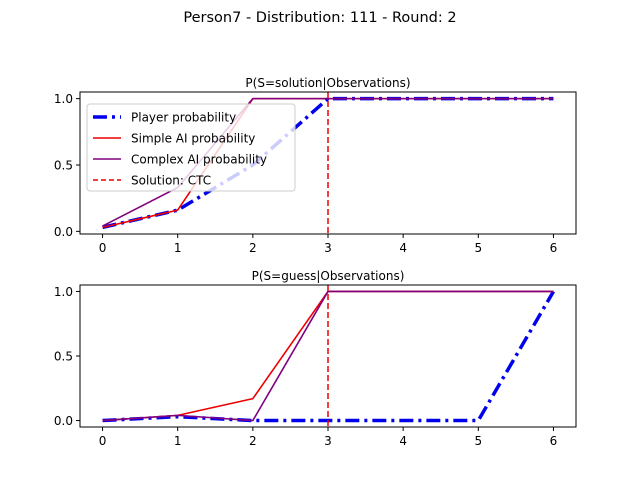 The width and height of the screenshot is (640, 480). Describe the element at coordinates (183, 118) in the screenshot. I see `top-legend-label: Player probability` at that location.